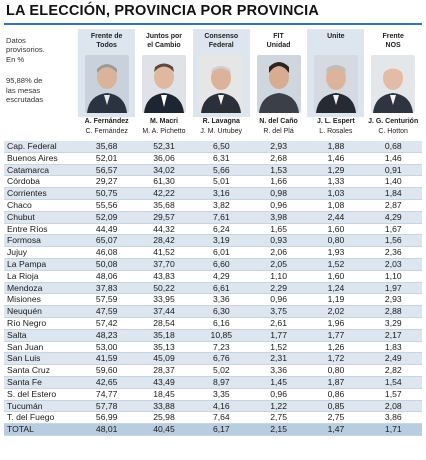 The image size is (426, 460). I want to click on vote-percent: 3,19, so click(221, 241).